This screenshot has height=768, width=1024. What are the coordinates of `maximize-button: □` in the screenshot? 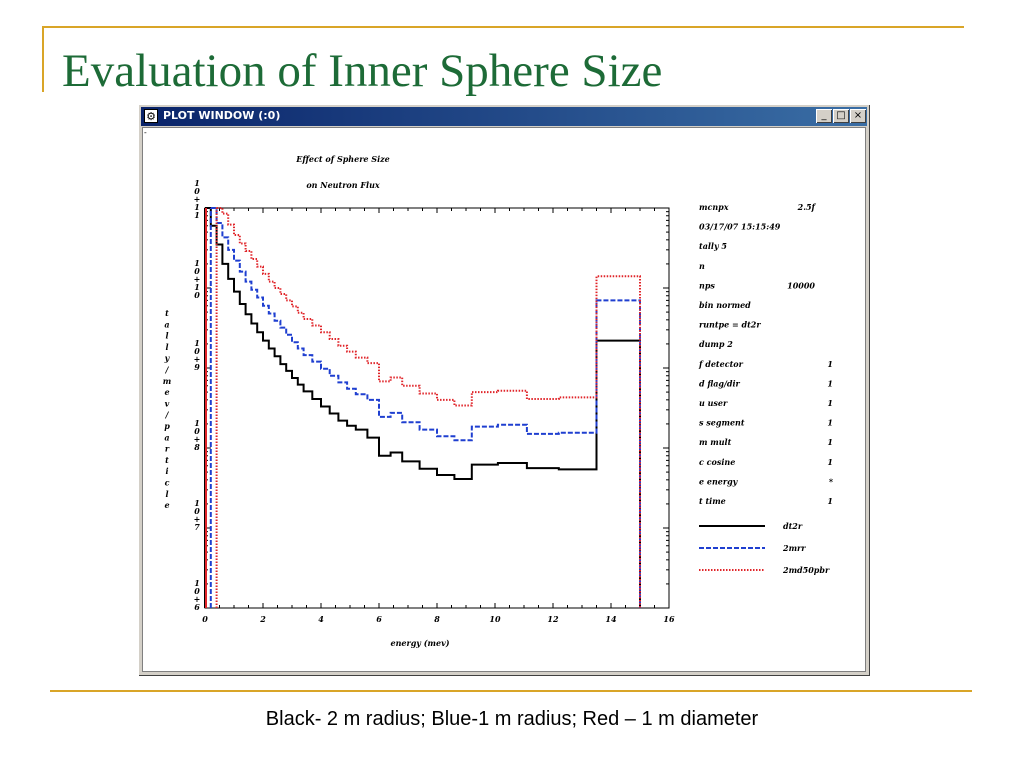 It's located at (841, 116).